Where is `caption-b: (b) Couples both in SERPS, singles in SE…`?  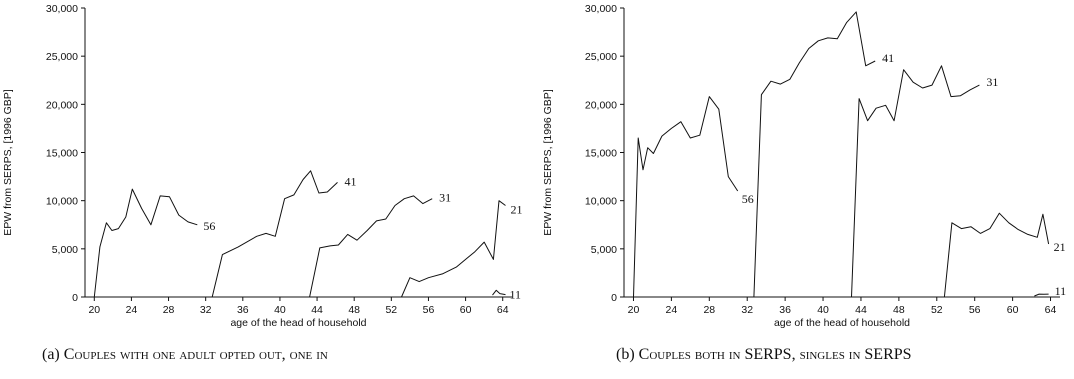 caption-b: (b) Couples both in SERPS, singles in SE… is located at coordinates (764, 355).